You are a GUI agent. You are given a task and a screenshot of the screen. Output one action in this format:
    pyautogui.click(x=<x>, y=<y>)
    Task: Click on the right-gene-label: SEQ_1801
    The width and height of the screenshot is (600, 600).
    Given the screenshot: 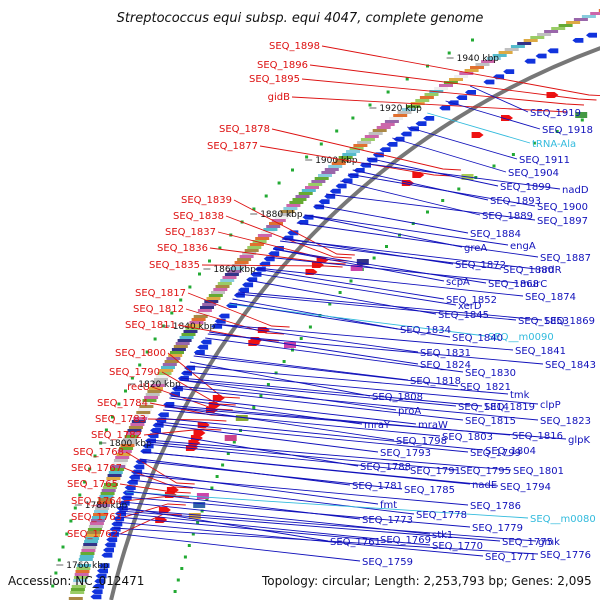 What is the action you would take?
    pyautogui.click(x=538, y=471)
    